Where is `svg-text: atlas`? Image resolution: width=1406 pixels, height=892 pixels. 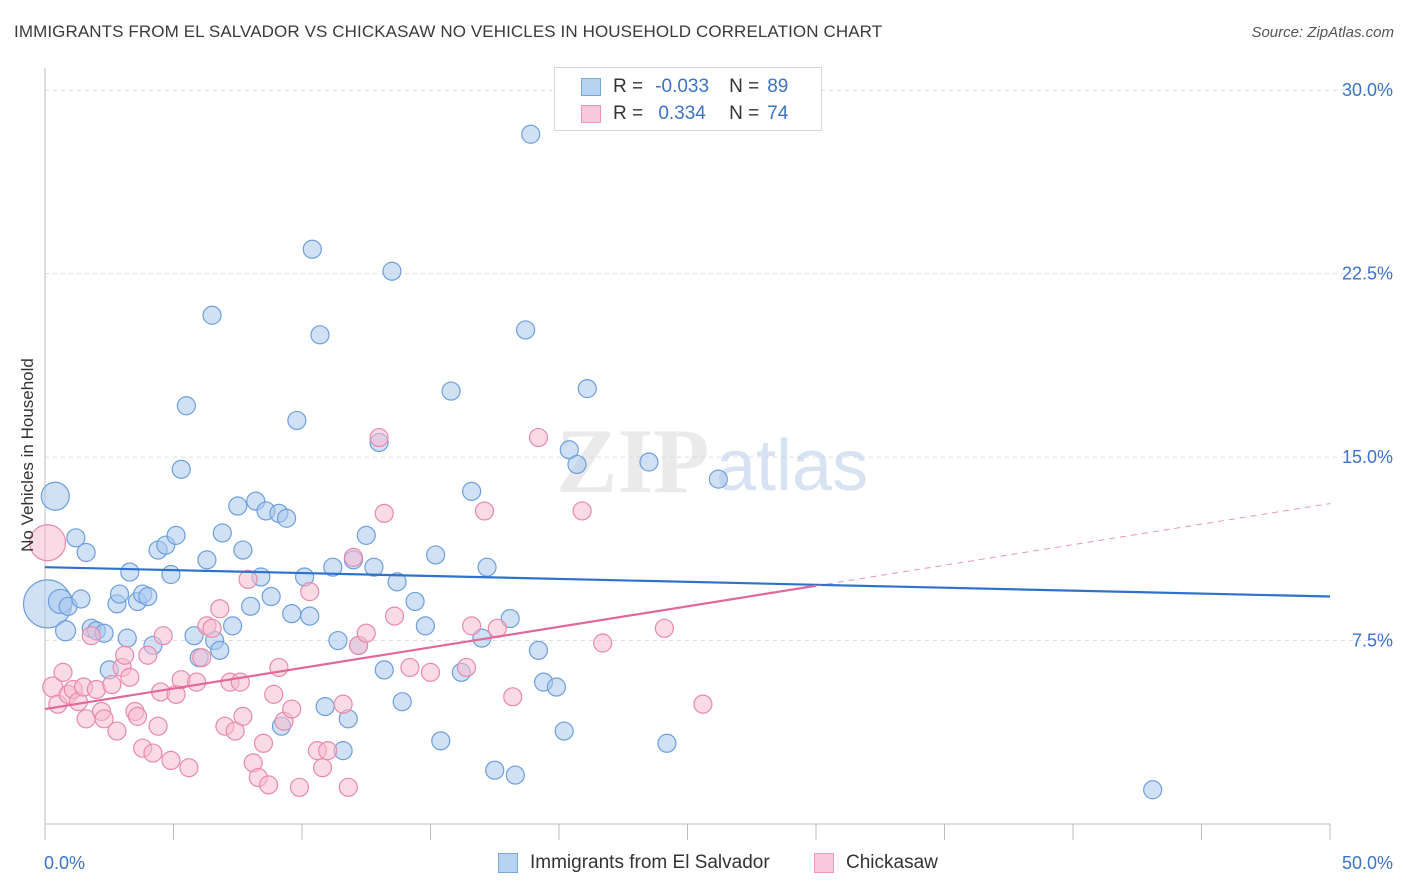 svg-text: atlas is located at coordinates (792, 466).